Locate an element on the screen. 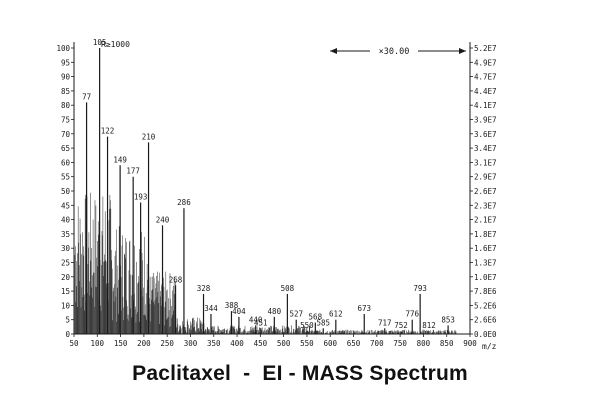 Image resolution: width=600 pixels, height=420 pixels. x-tick-label: 800 is located at coordinates (424, 343).